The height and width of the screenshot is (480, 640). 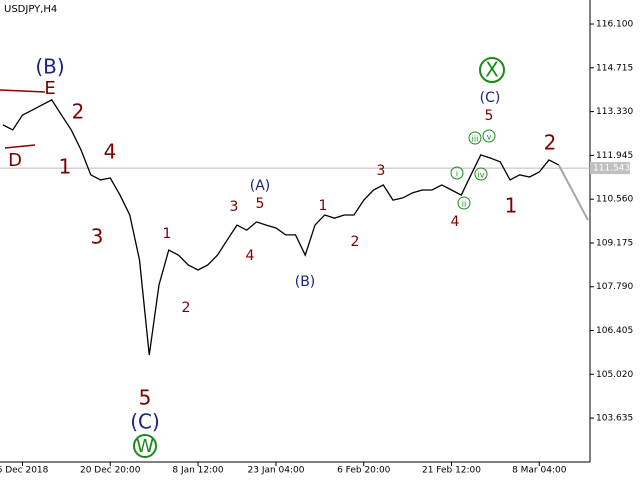 I want to click on price-label-box, so click(x=610, y=168).